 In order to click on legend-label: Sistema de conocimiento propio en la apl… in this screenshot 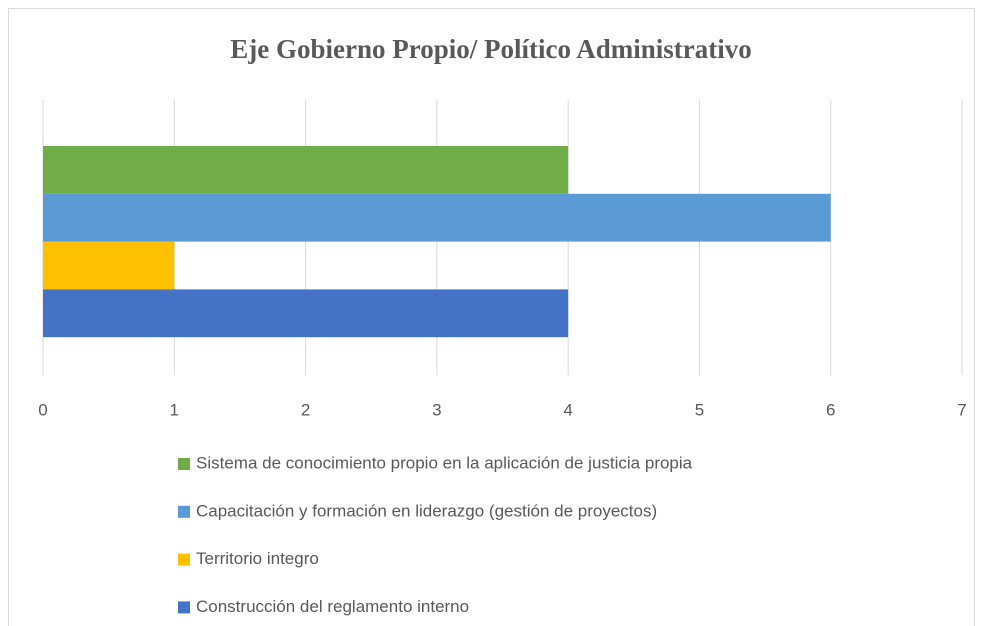, I will do `click(444, 462)`.